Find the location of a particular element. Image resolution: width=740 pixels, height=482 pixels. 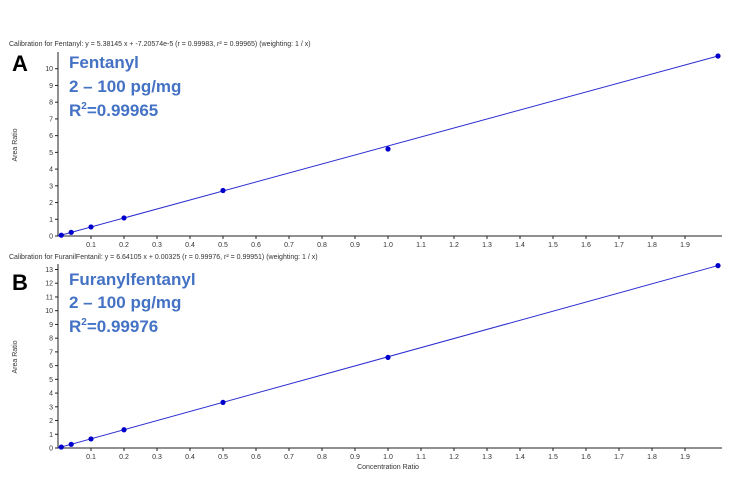

y-tick-label-b: 9 is located at coordinates (51, 325).